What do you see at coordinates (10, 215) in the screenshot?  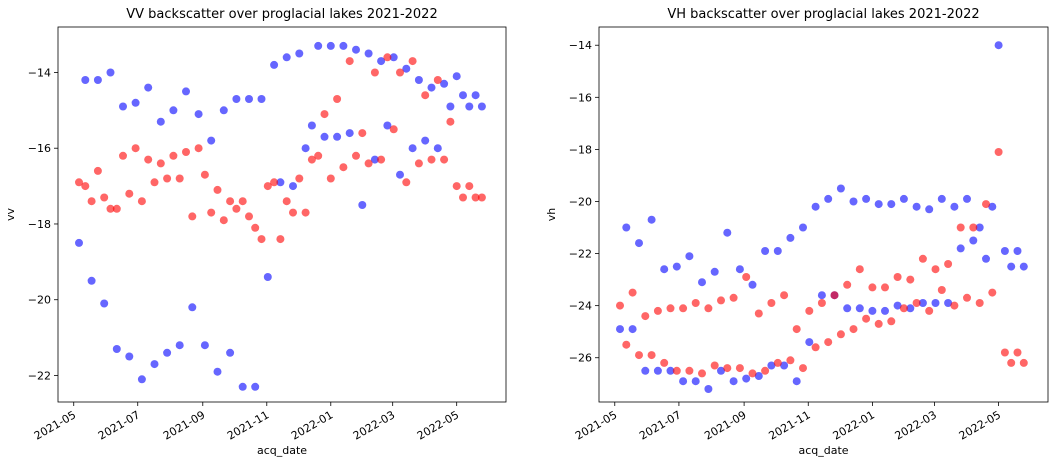 I see `vv-y-axis-label: vv` at bounding box center [10, 215].